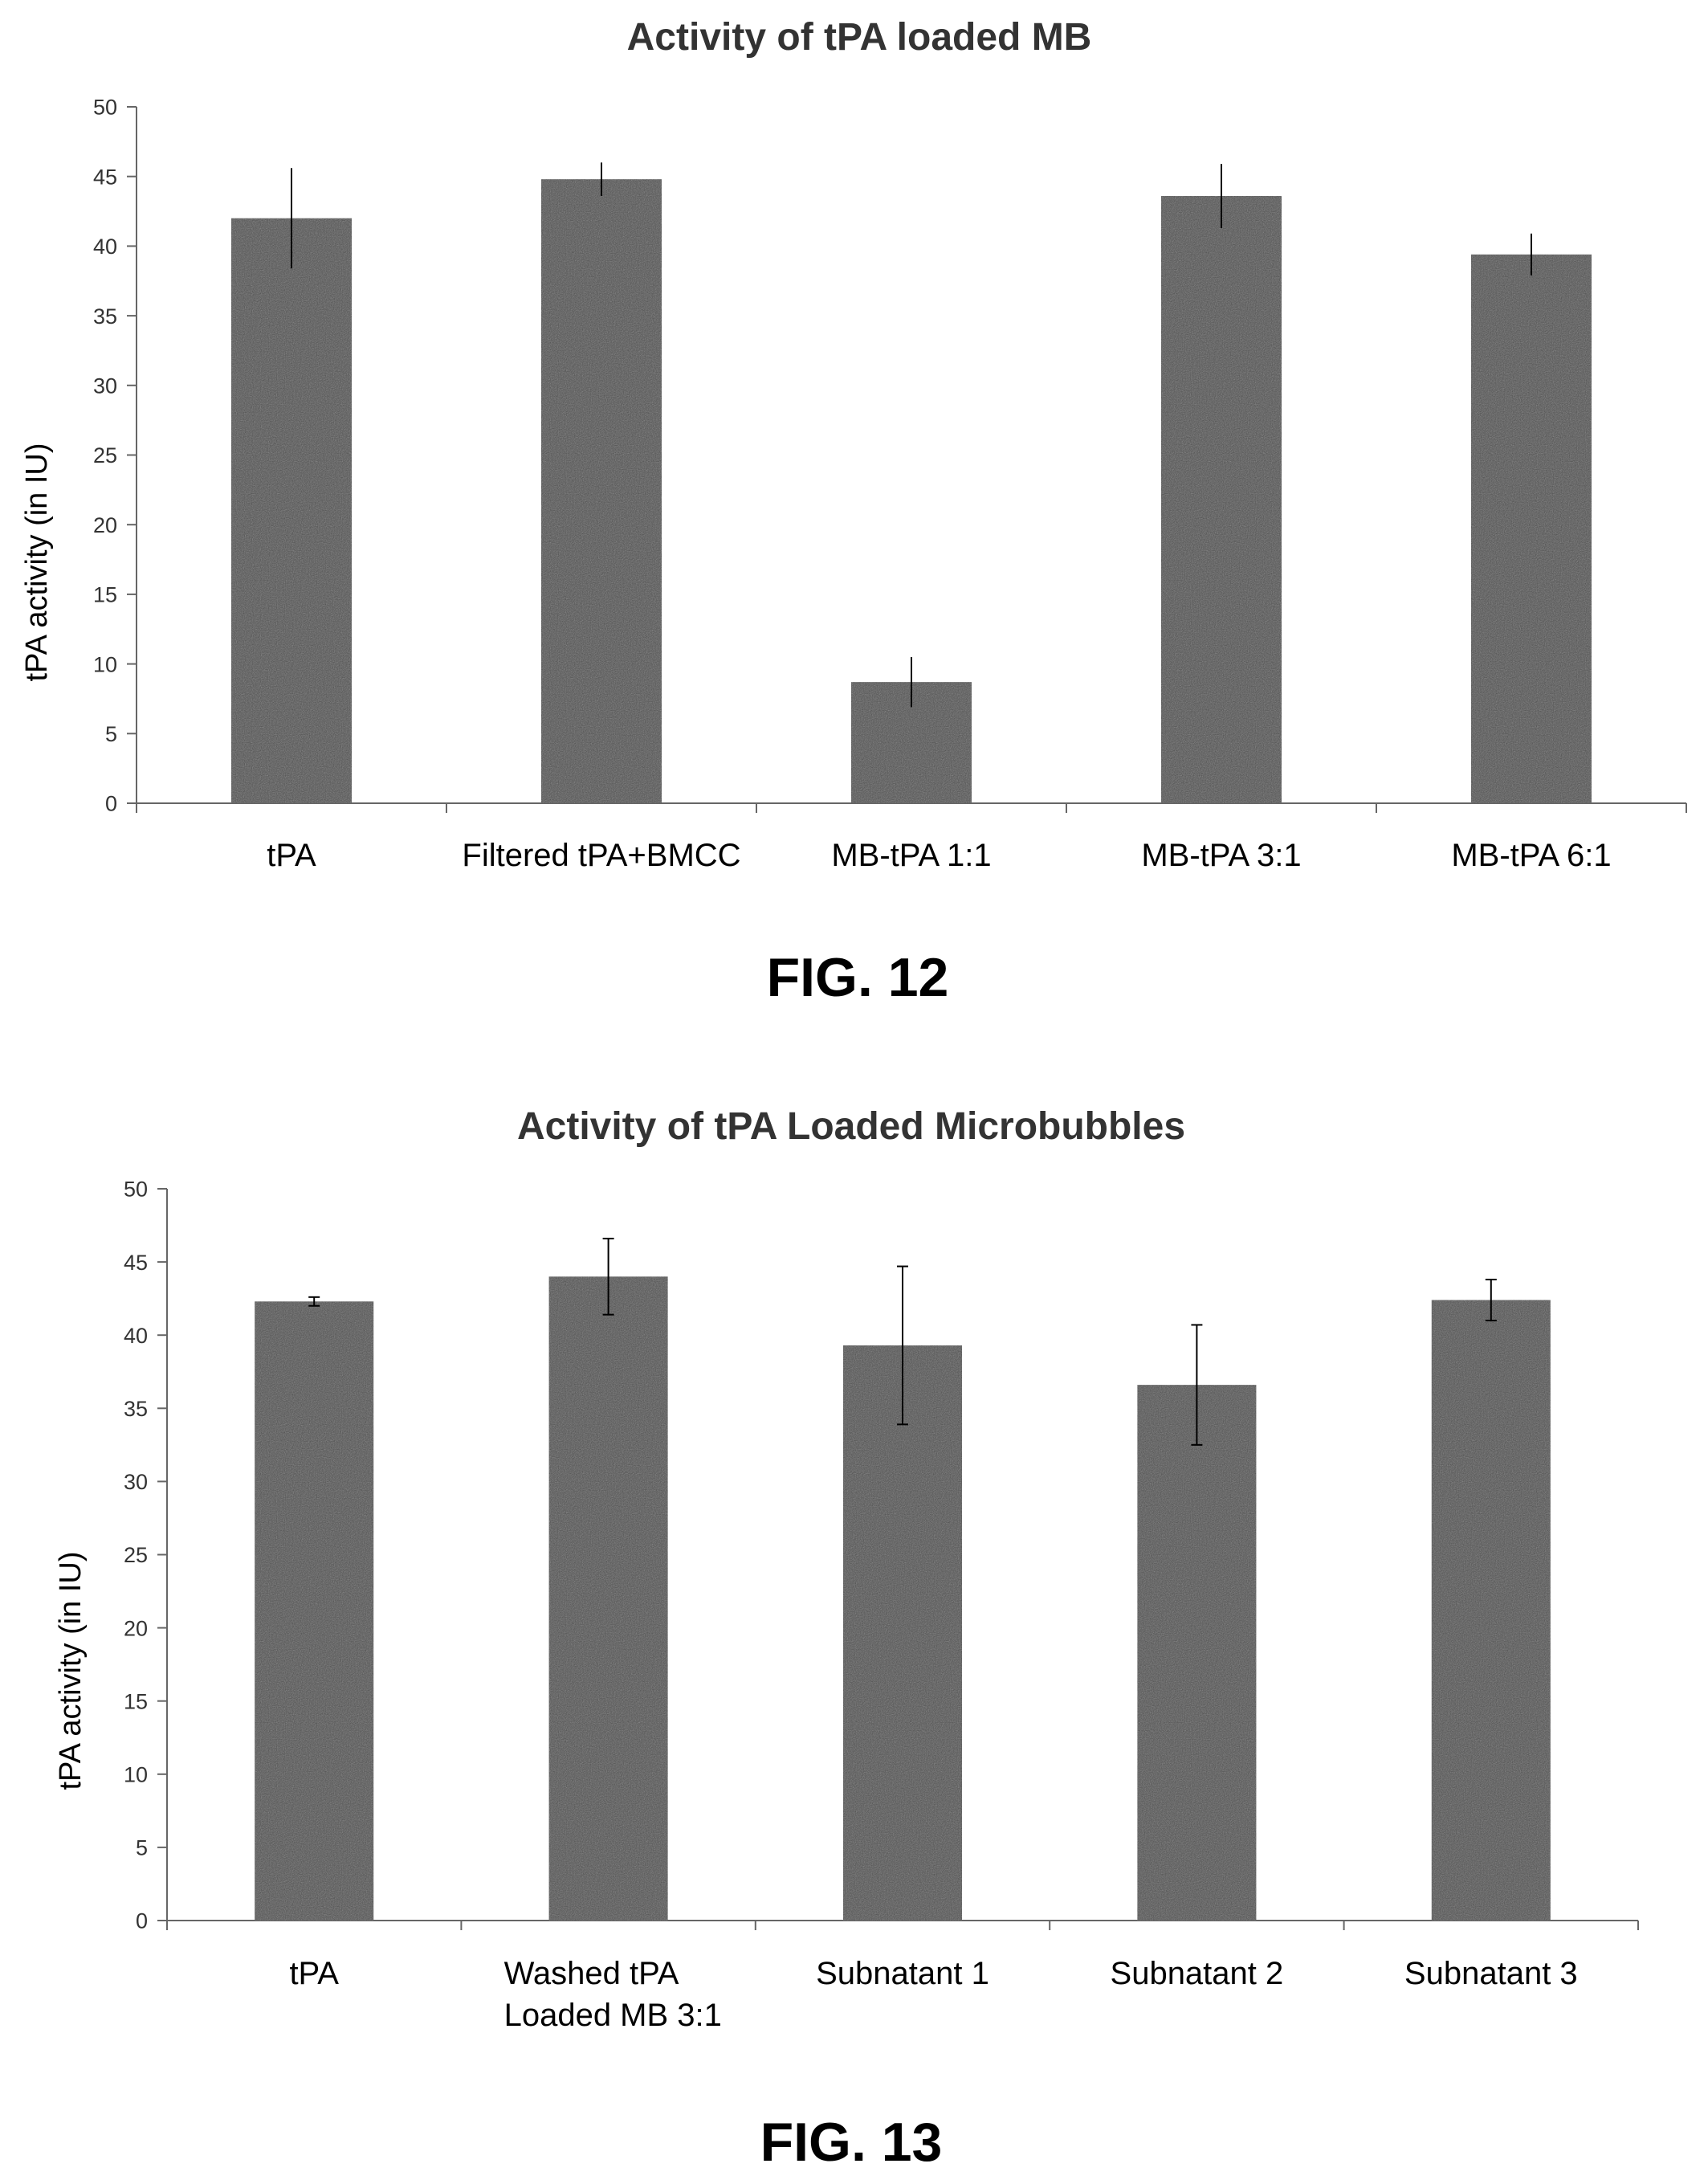 This screenshot has width=1708, height=2184. I want to click on x-category-label-fig13: Subnatant 1, so click(902, 1973).